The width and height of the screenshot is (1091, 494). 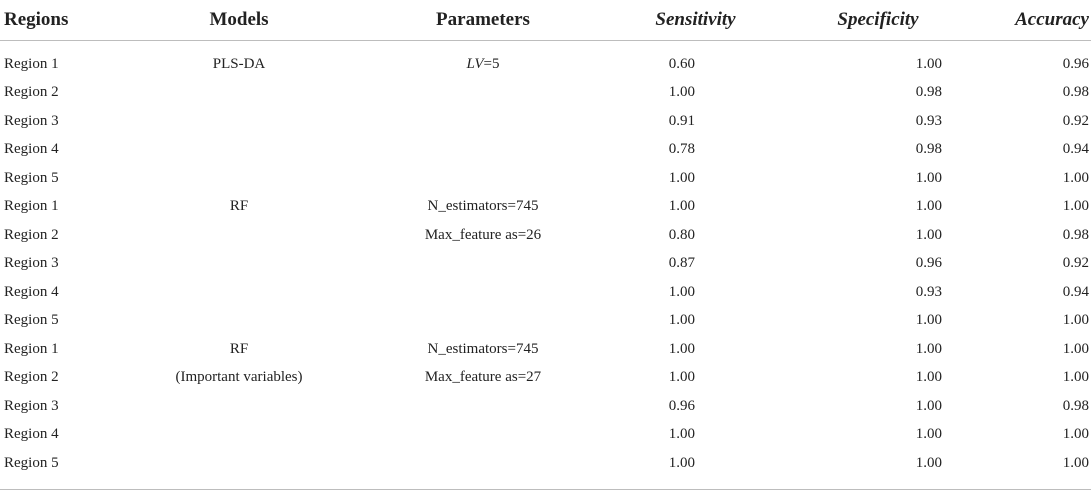 I want to click on parameter-cell: LV=5, so click(x=483, y=60).